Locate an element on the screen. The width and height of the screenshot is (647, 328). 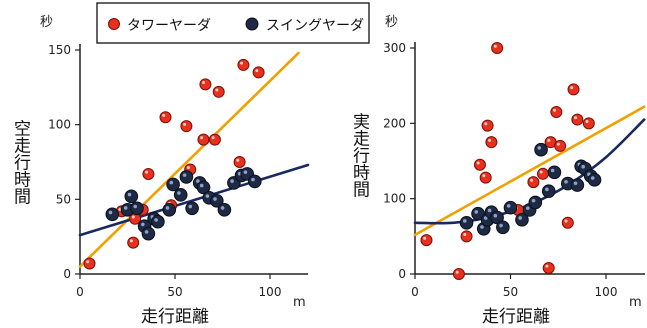
legend-frame is located at coordinates (233, 23).